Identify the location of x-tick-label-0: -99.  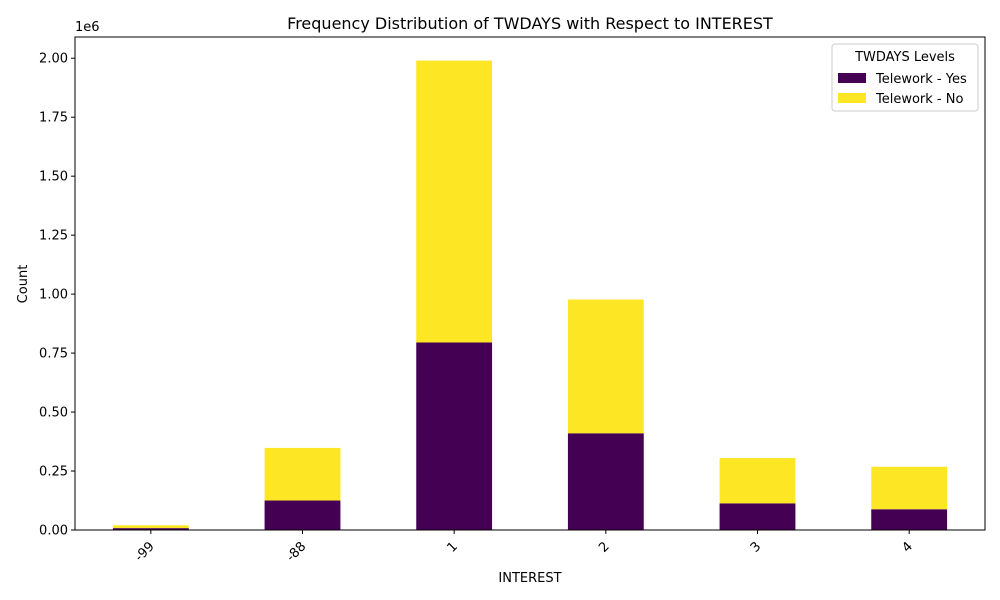
(145, 552).